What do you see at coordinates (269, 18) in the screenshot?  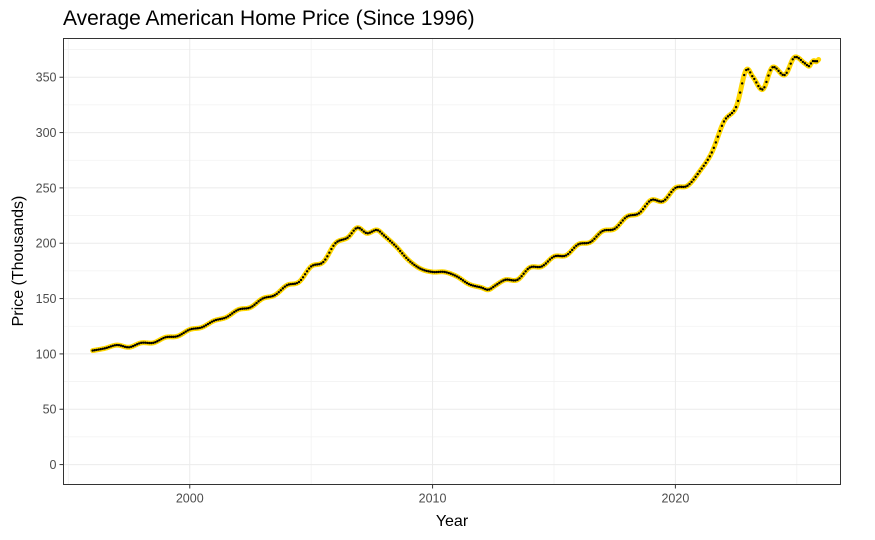 I see `chart-title: Average American Home Price (Since 1996)` at bounding box center [269, 18].